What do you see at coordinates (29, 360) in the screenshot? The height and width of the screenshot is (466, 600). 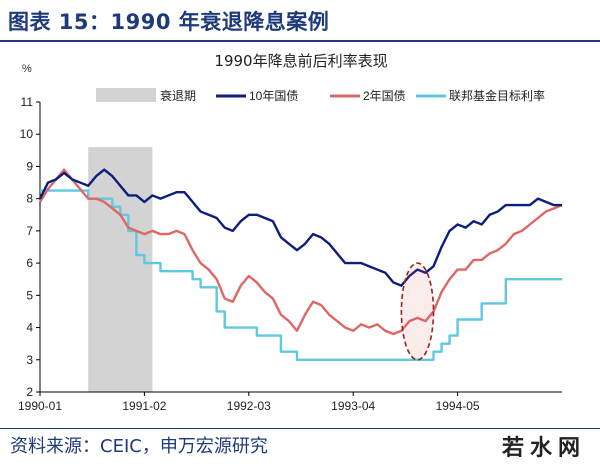 I see `y-tick-label: 3` at bounding box center [29, 360].